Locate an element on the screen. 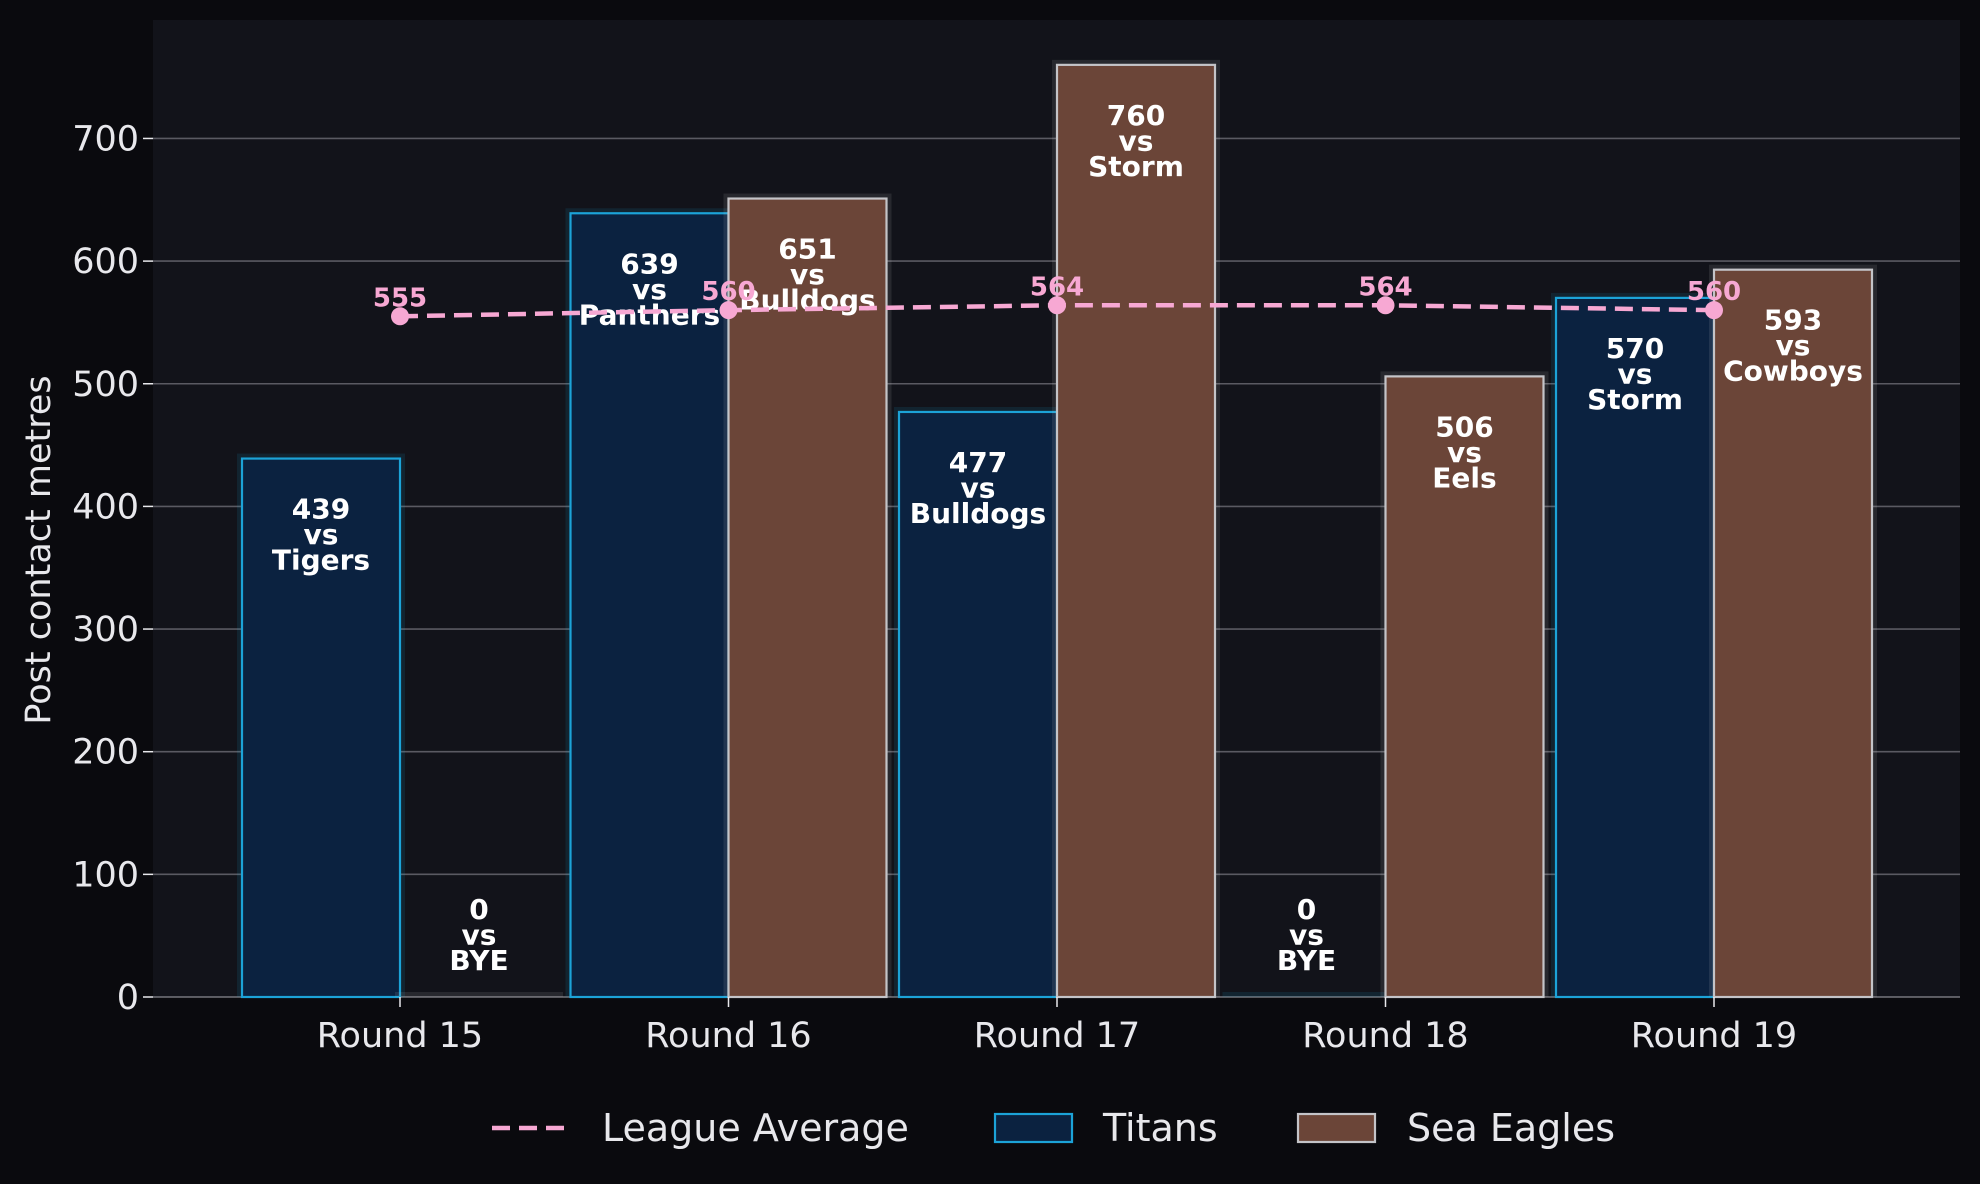  sea-eagles-bar-label: 593 is located at coordinates (1793, 320).